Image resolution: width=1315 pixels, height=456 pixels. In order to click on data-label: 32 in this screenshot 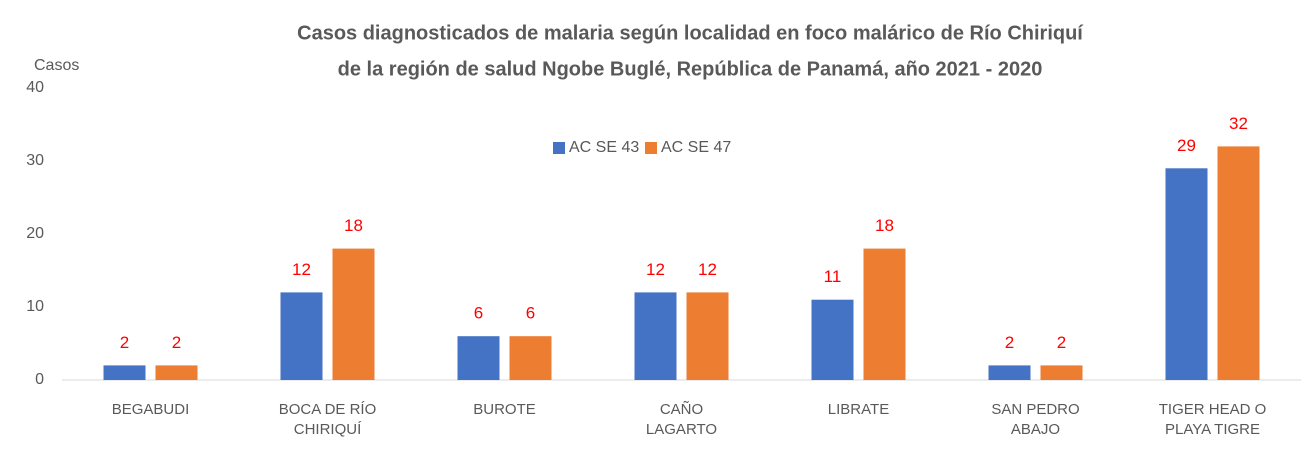, I will do `click(1238, 123)`.